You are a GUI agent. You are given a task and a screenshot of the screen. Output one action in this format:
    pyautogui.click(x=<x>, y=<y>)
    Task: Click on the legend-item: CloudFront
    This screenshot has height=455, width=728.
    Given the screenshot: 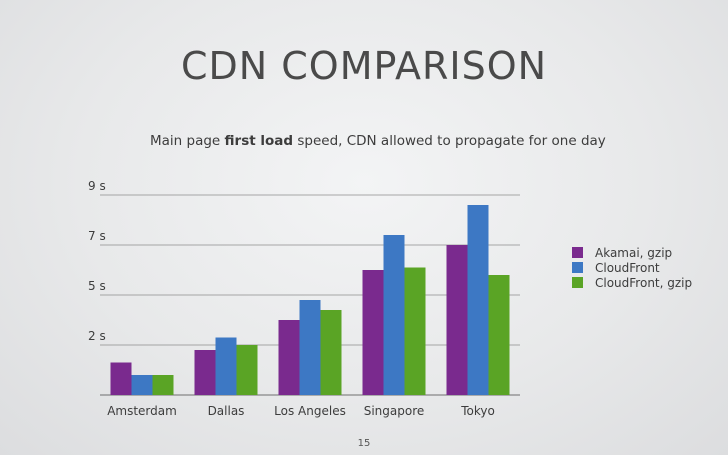 What is the action you would take?
    pyautogui.click(x=632, y=267)
    